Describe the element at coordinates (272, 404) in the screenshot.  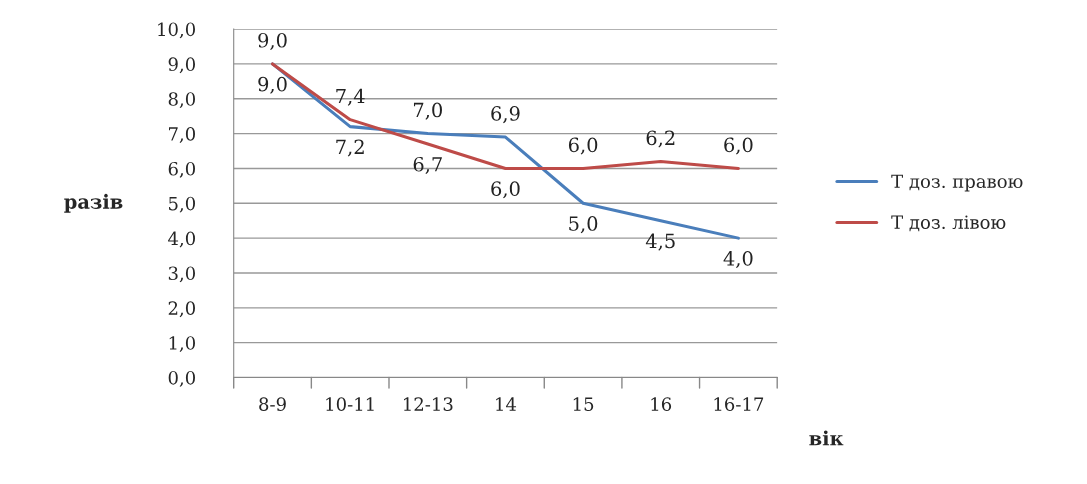
I see `x-tick-label: 8-9` at that location.